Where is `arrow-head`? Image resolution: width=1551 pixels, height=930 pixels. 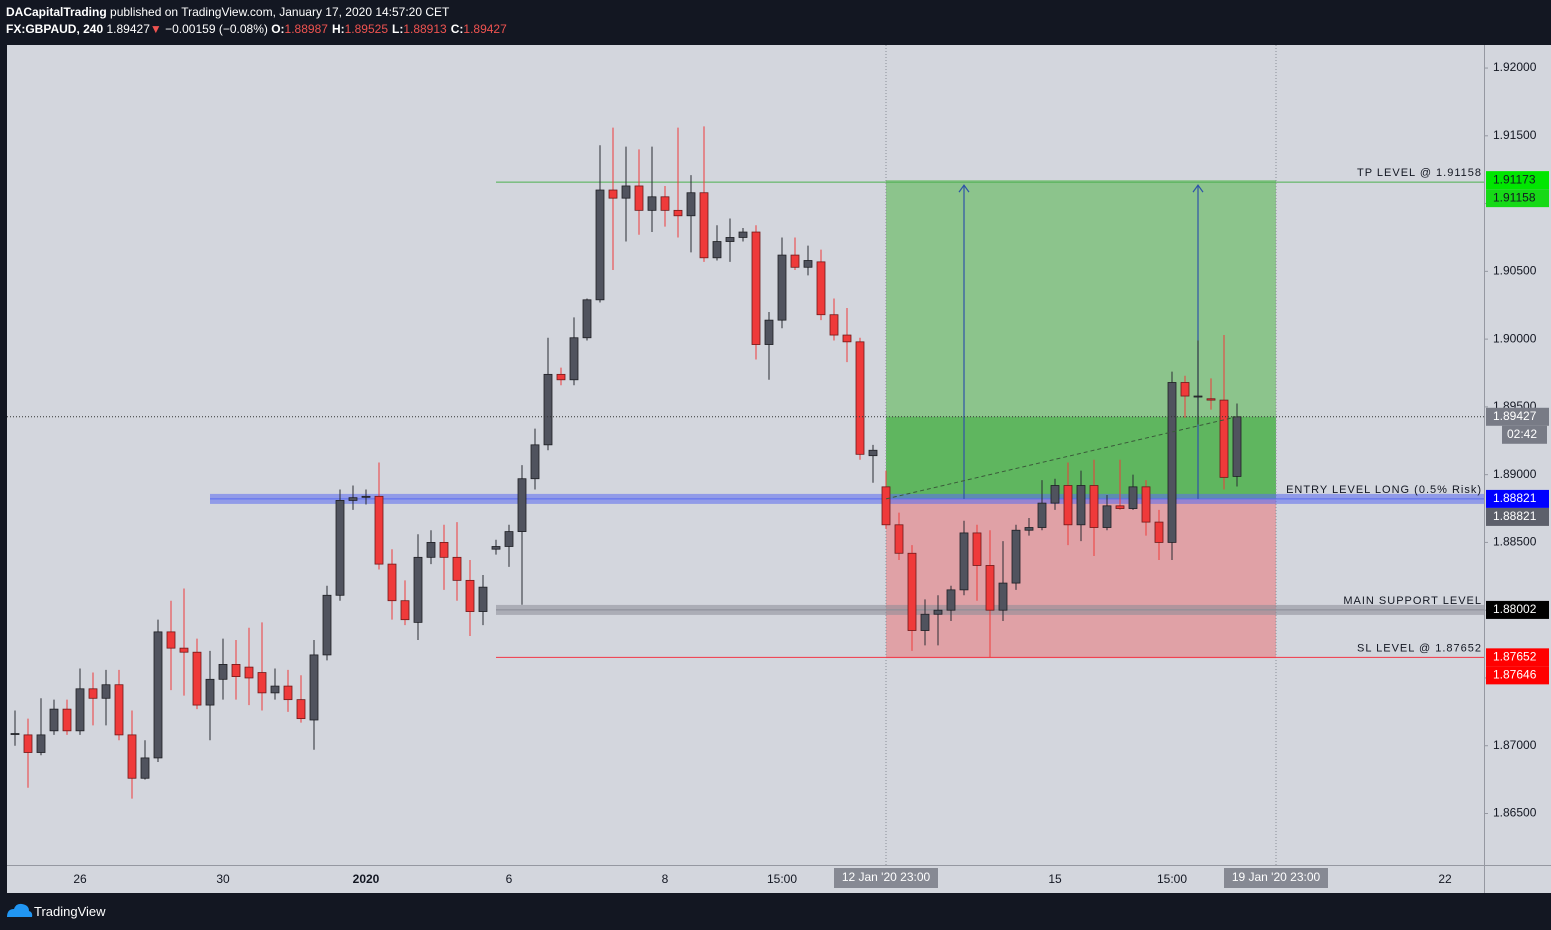 arrow-head is located at coordinates (964, 188).